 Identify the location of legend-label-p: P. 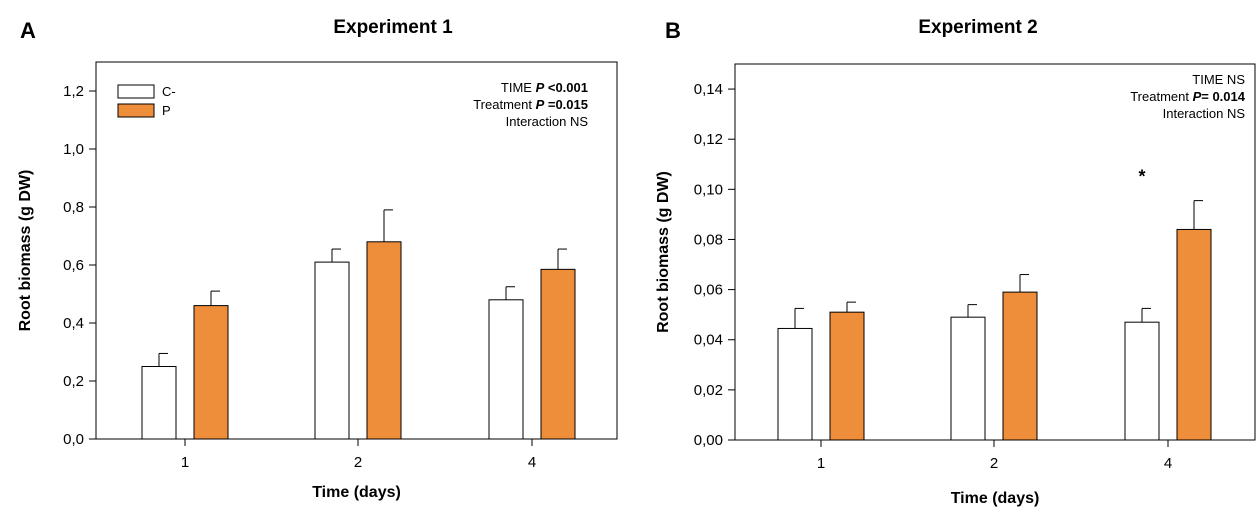
(166, 110).